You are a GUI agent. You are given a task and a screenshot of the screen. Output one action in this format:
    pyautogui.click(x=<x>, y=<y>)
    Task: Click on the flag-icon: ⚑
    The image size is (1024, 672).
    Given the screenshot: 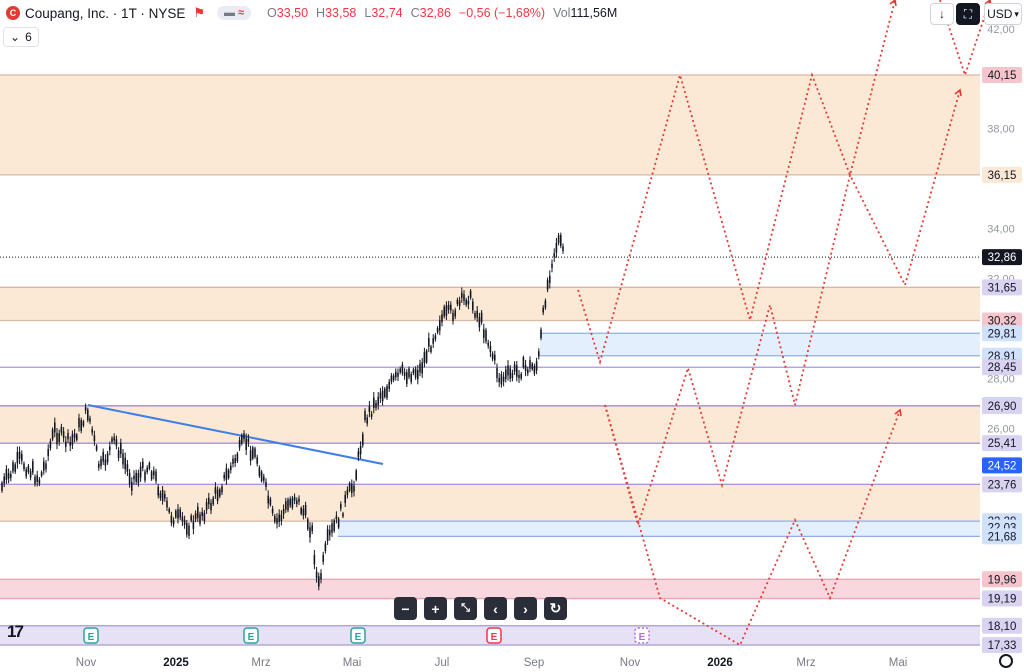 What is the action you would take?
    pyautogui.click(x=199, y=12)
    